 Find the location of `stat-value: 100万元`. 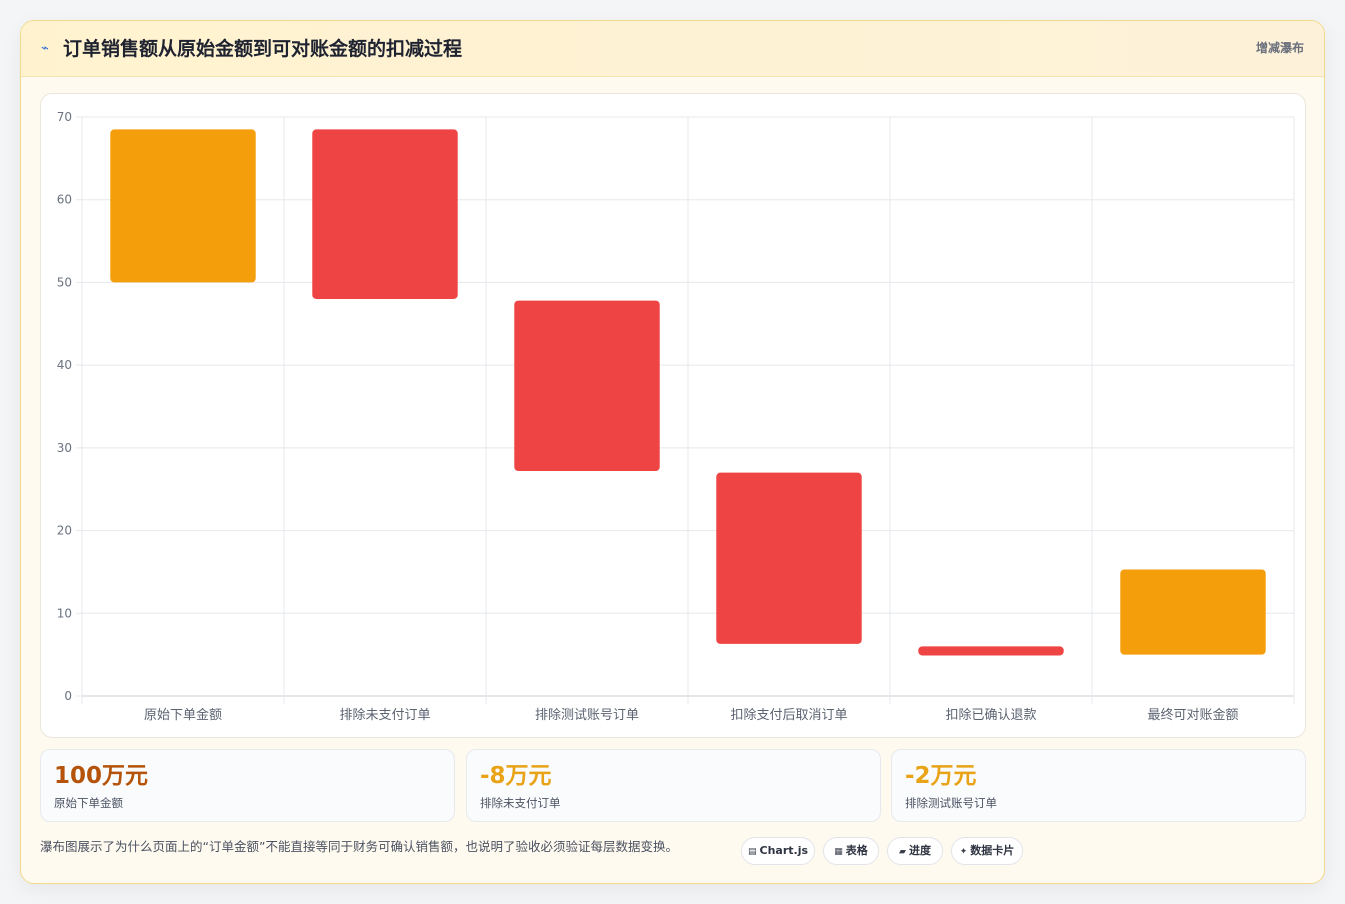

stat-value: 100万元 is located at coordinates (101, 776).